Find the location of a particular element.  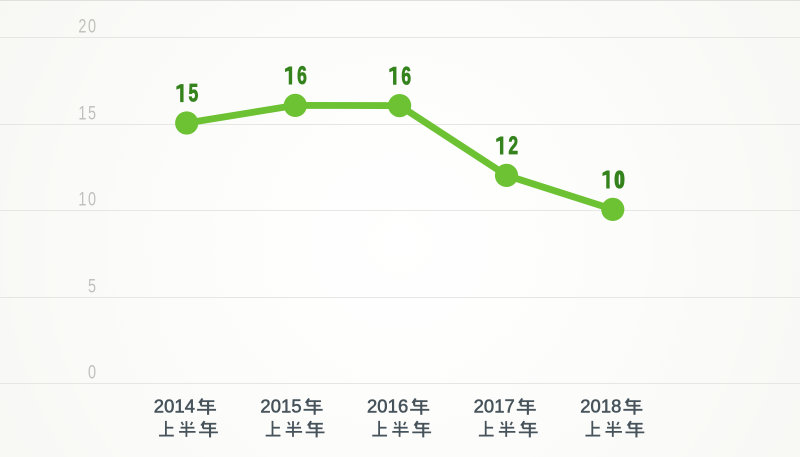

svg-text: 2014 is located at coordinates (174, 405).